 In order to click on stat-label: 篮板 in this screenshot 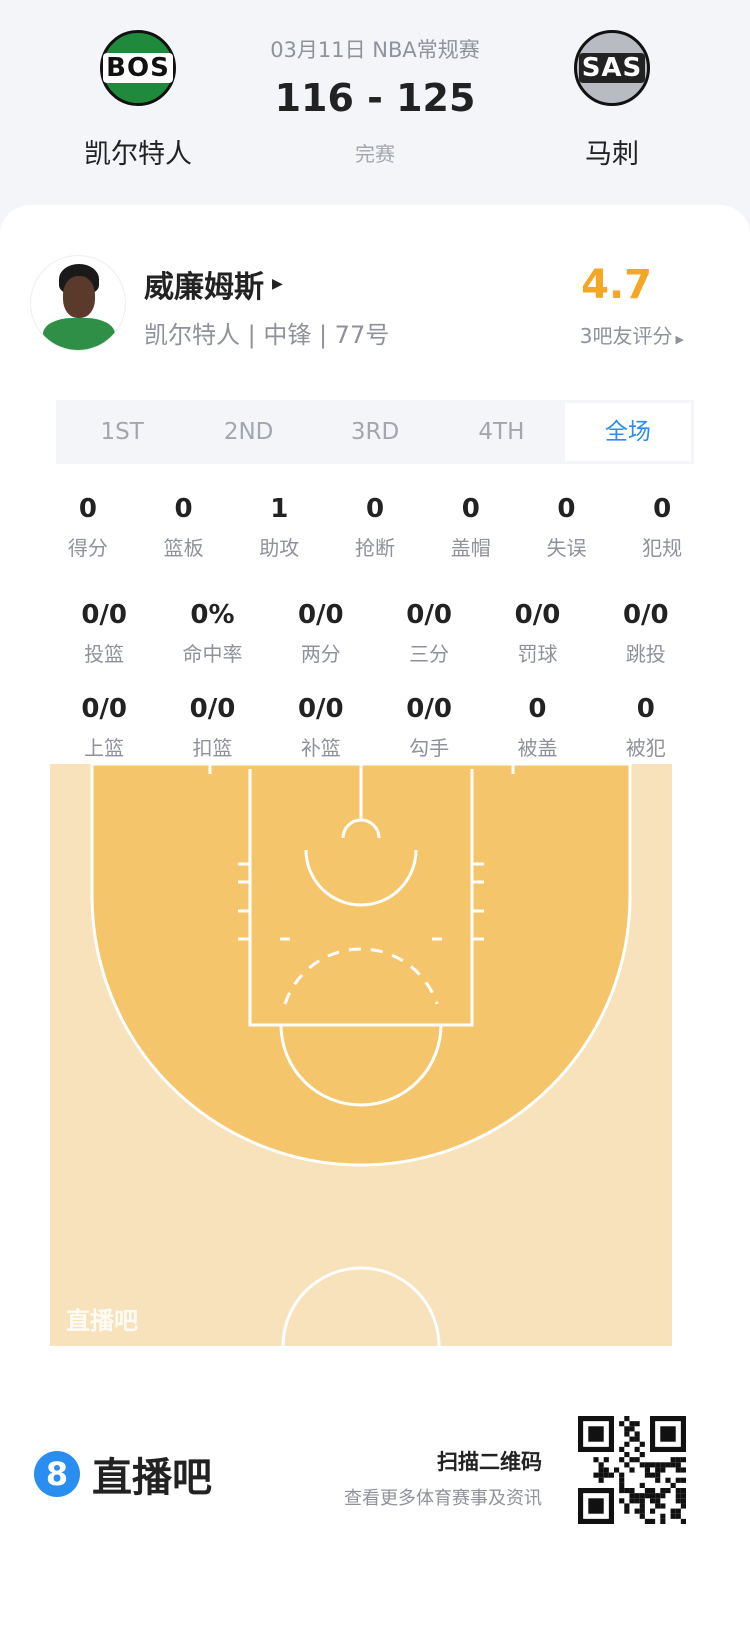, I will do `click(183, 548)`.